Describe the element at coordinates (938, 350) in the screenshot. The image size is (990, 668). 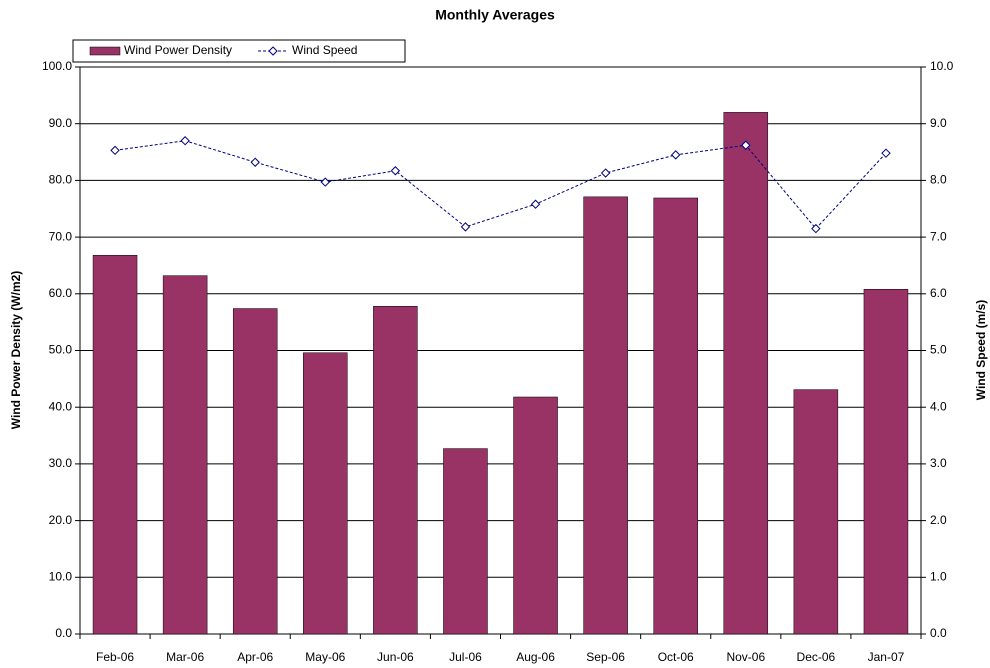
I see `y2-tick-label: 5.0` at that location.